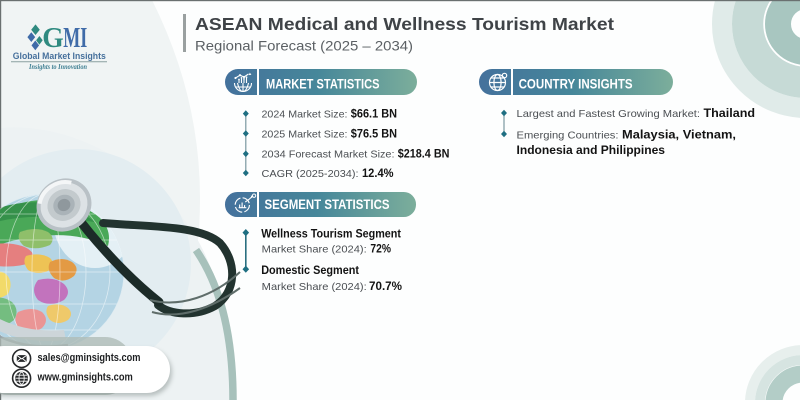 The width and height of the screenshot is (800, 400). What do you see at coordinates (59, 56) in the screenshot?
I see `svg-text: Global Market Insights` at bounding box center [59, 56].